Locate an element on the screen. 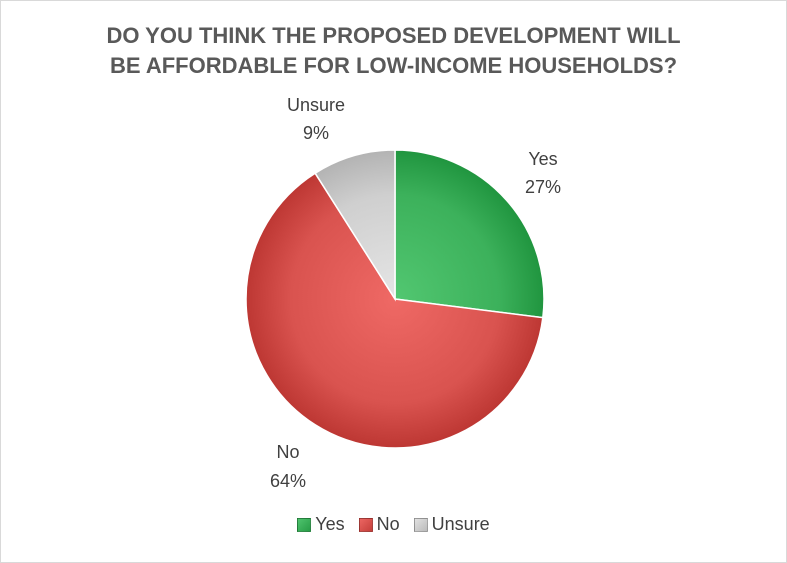 The width and height of the screenshot is (787, 563). chart-legend: Yes No Unsure is located at coordinates (393, 524).